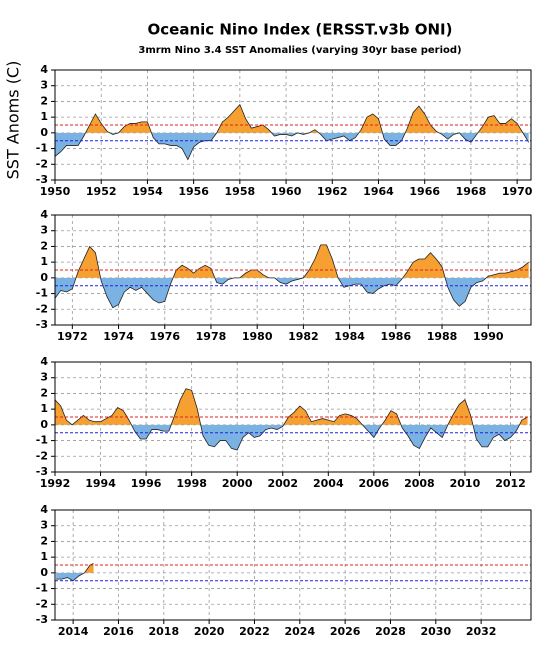 This screenshot has height=661, width=548. What do you see at coordinates (303, 336) in the screenshot?
I see `x-tick-label: 1982` at bounding box center [303, 336].